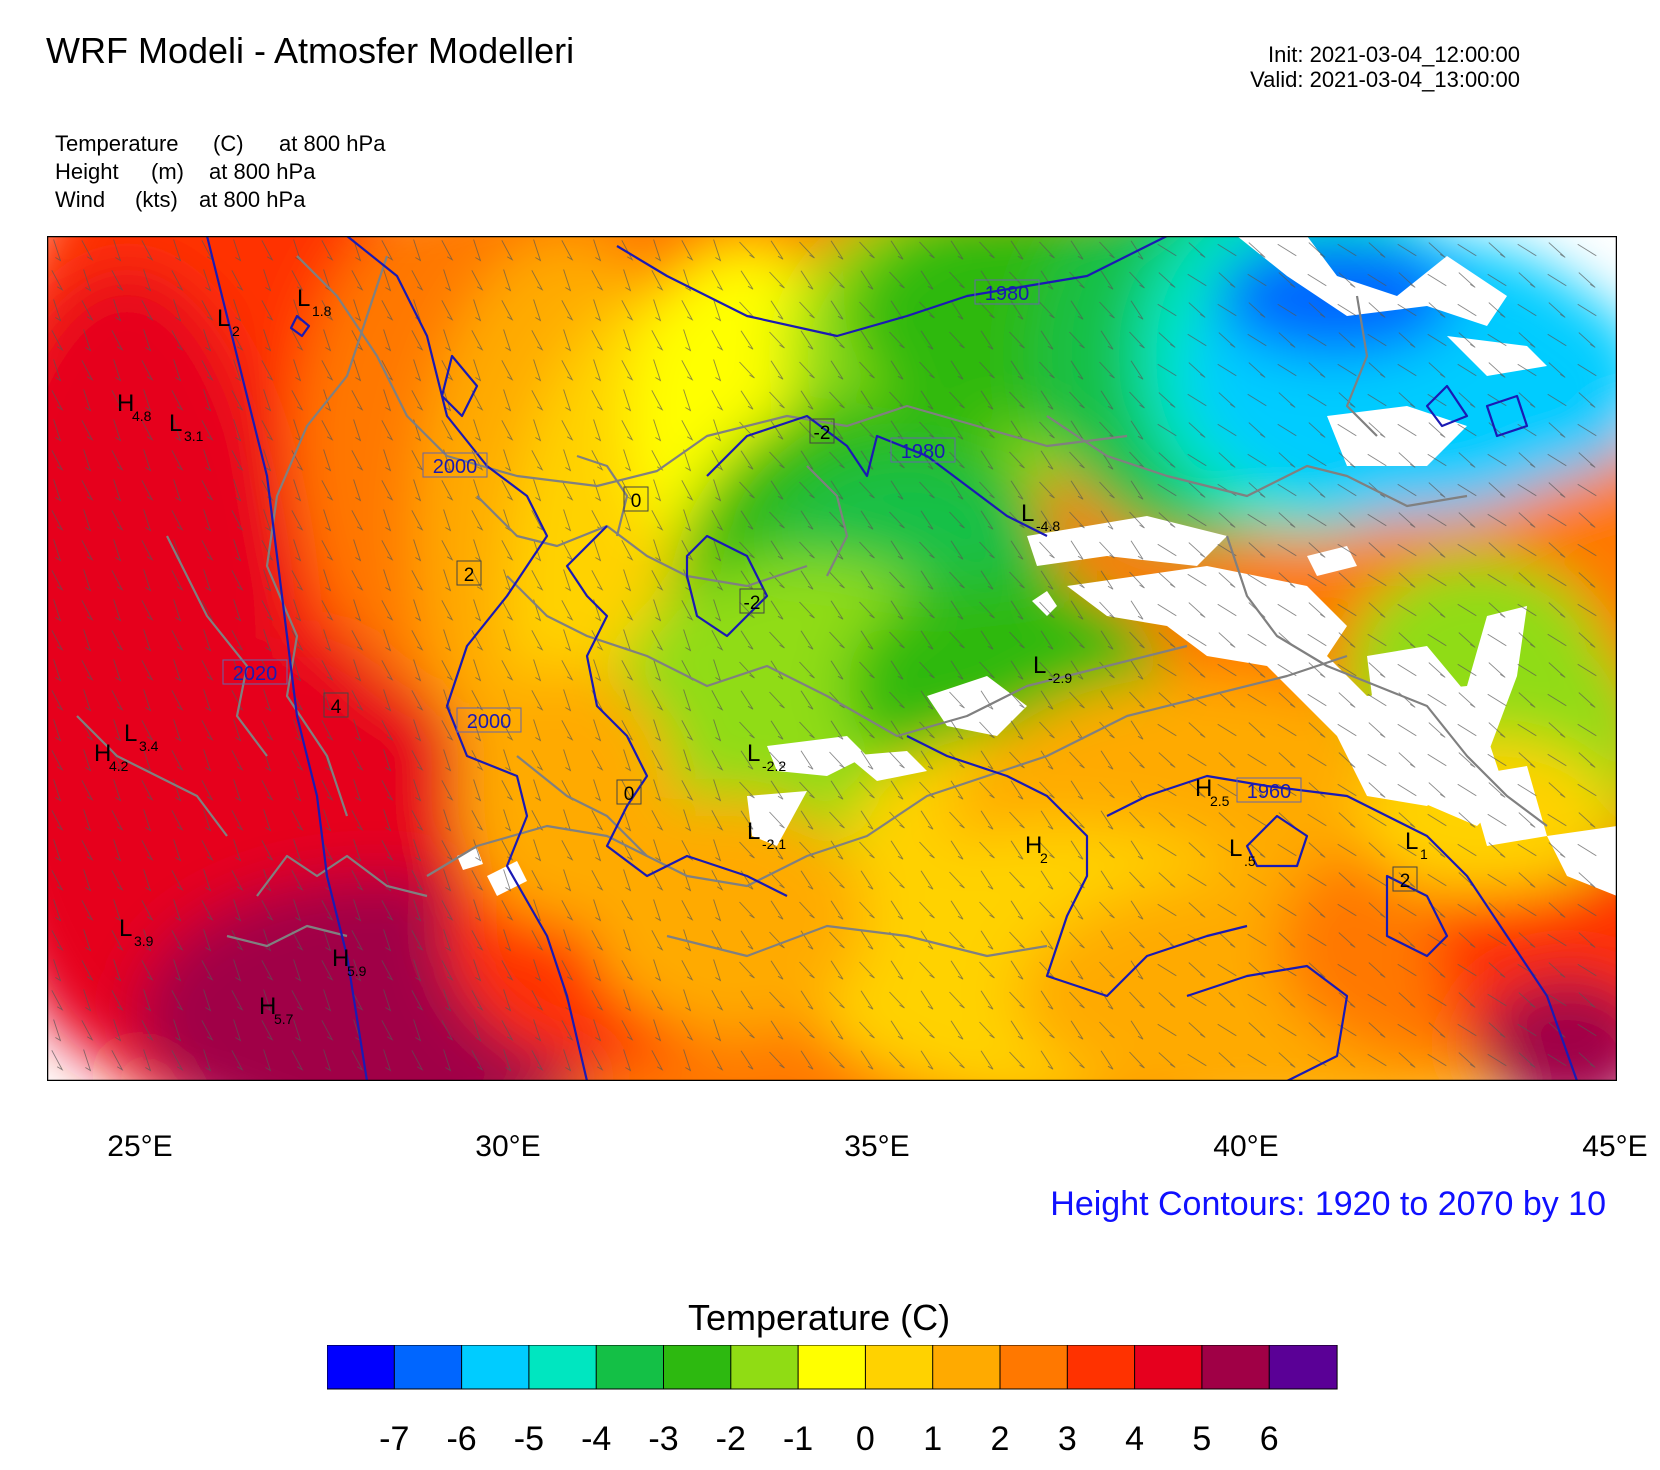 The height and width of the screenshot is (1470, 1660). What do you see at coordinates (1328, 1204) in the screenshot?
I see `height-contour-note: Height Contours: 1920 to 2070 by 10` at bounding box center [1328, 1204].